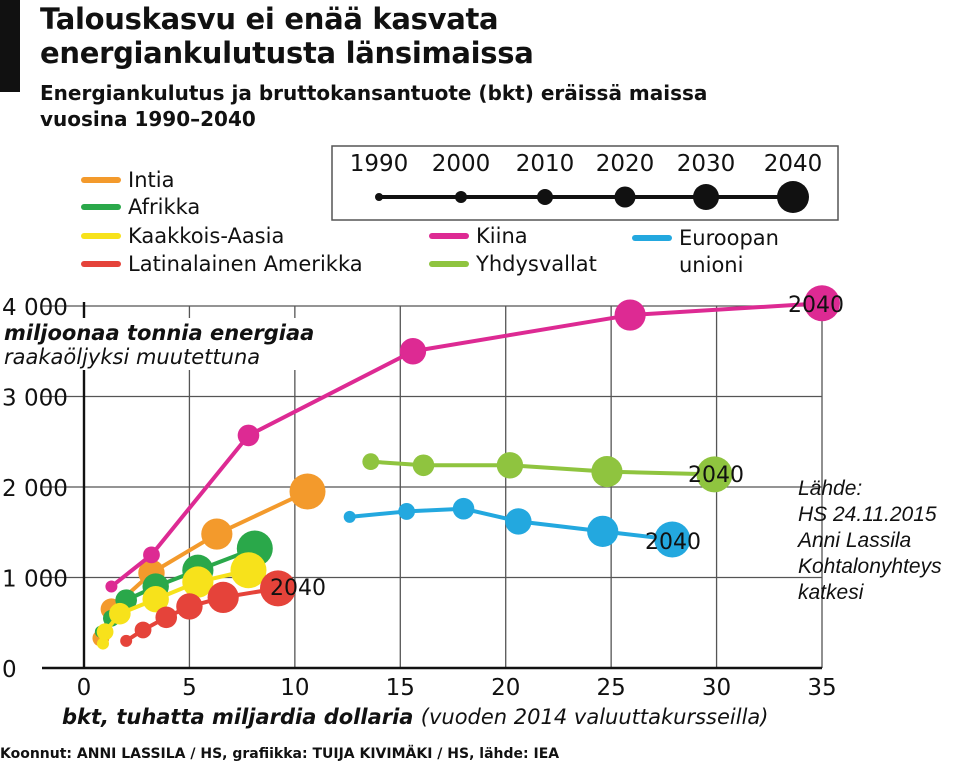  Describe the element at coordinates (294, 688) in the screenshot. I see `x-tick-label: 10` at that location.